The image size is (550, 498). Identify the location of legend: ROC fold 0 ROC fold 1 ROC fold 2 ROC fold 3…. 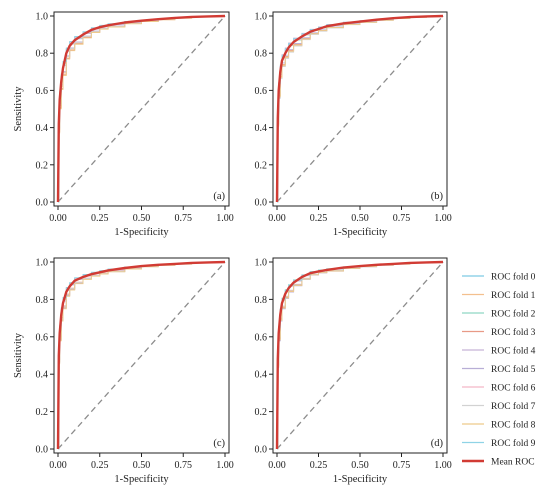
(499, 370).